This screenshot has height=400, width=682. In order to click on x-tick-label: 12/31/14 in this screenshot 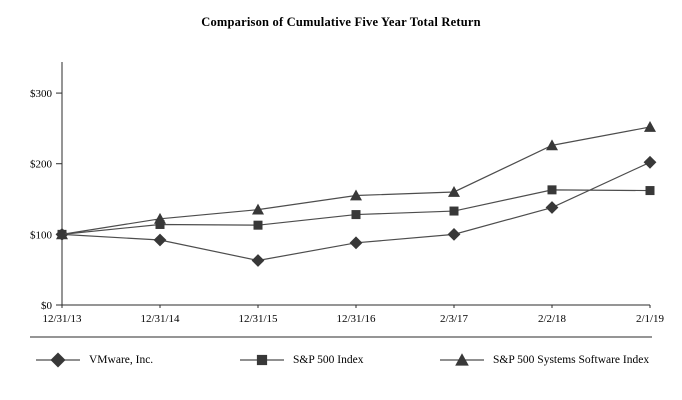, I will do `click(160, 319)`.